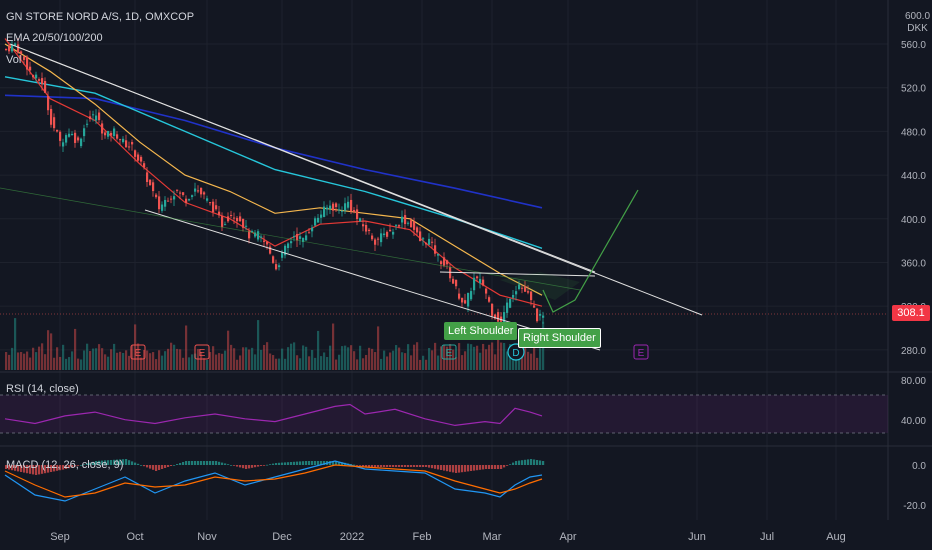  What do you see at coordinates (389, 352) in the screenshot?
I see `event-markers: E E E ED` at bounding box center [389, 352].